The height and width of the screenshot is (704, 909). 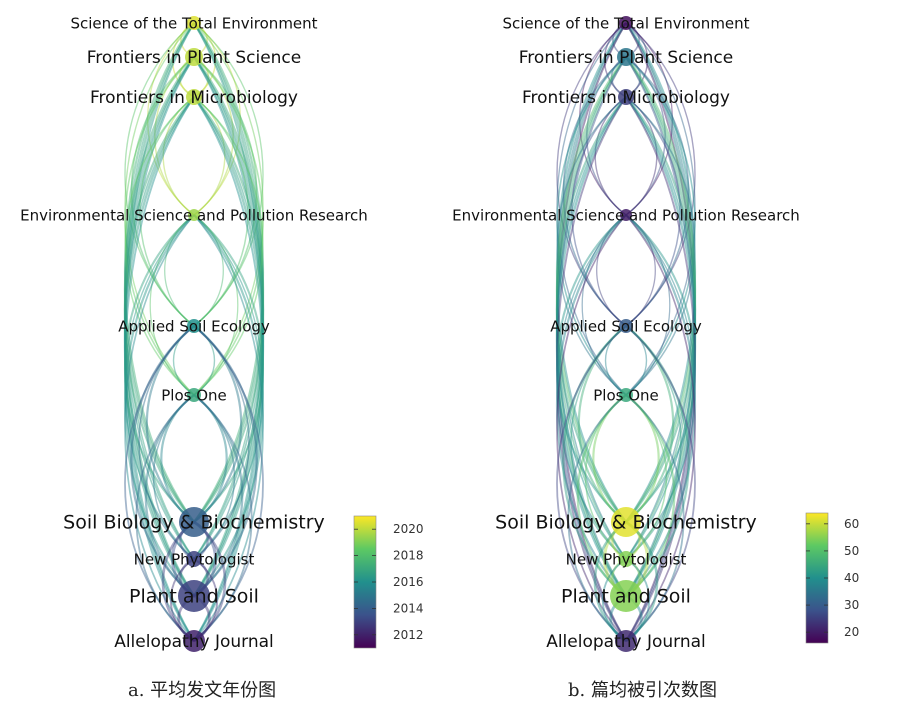 I want to click on colorbar-tick-label: 20, so click(x=851, y=632).